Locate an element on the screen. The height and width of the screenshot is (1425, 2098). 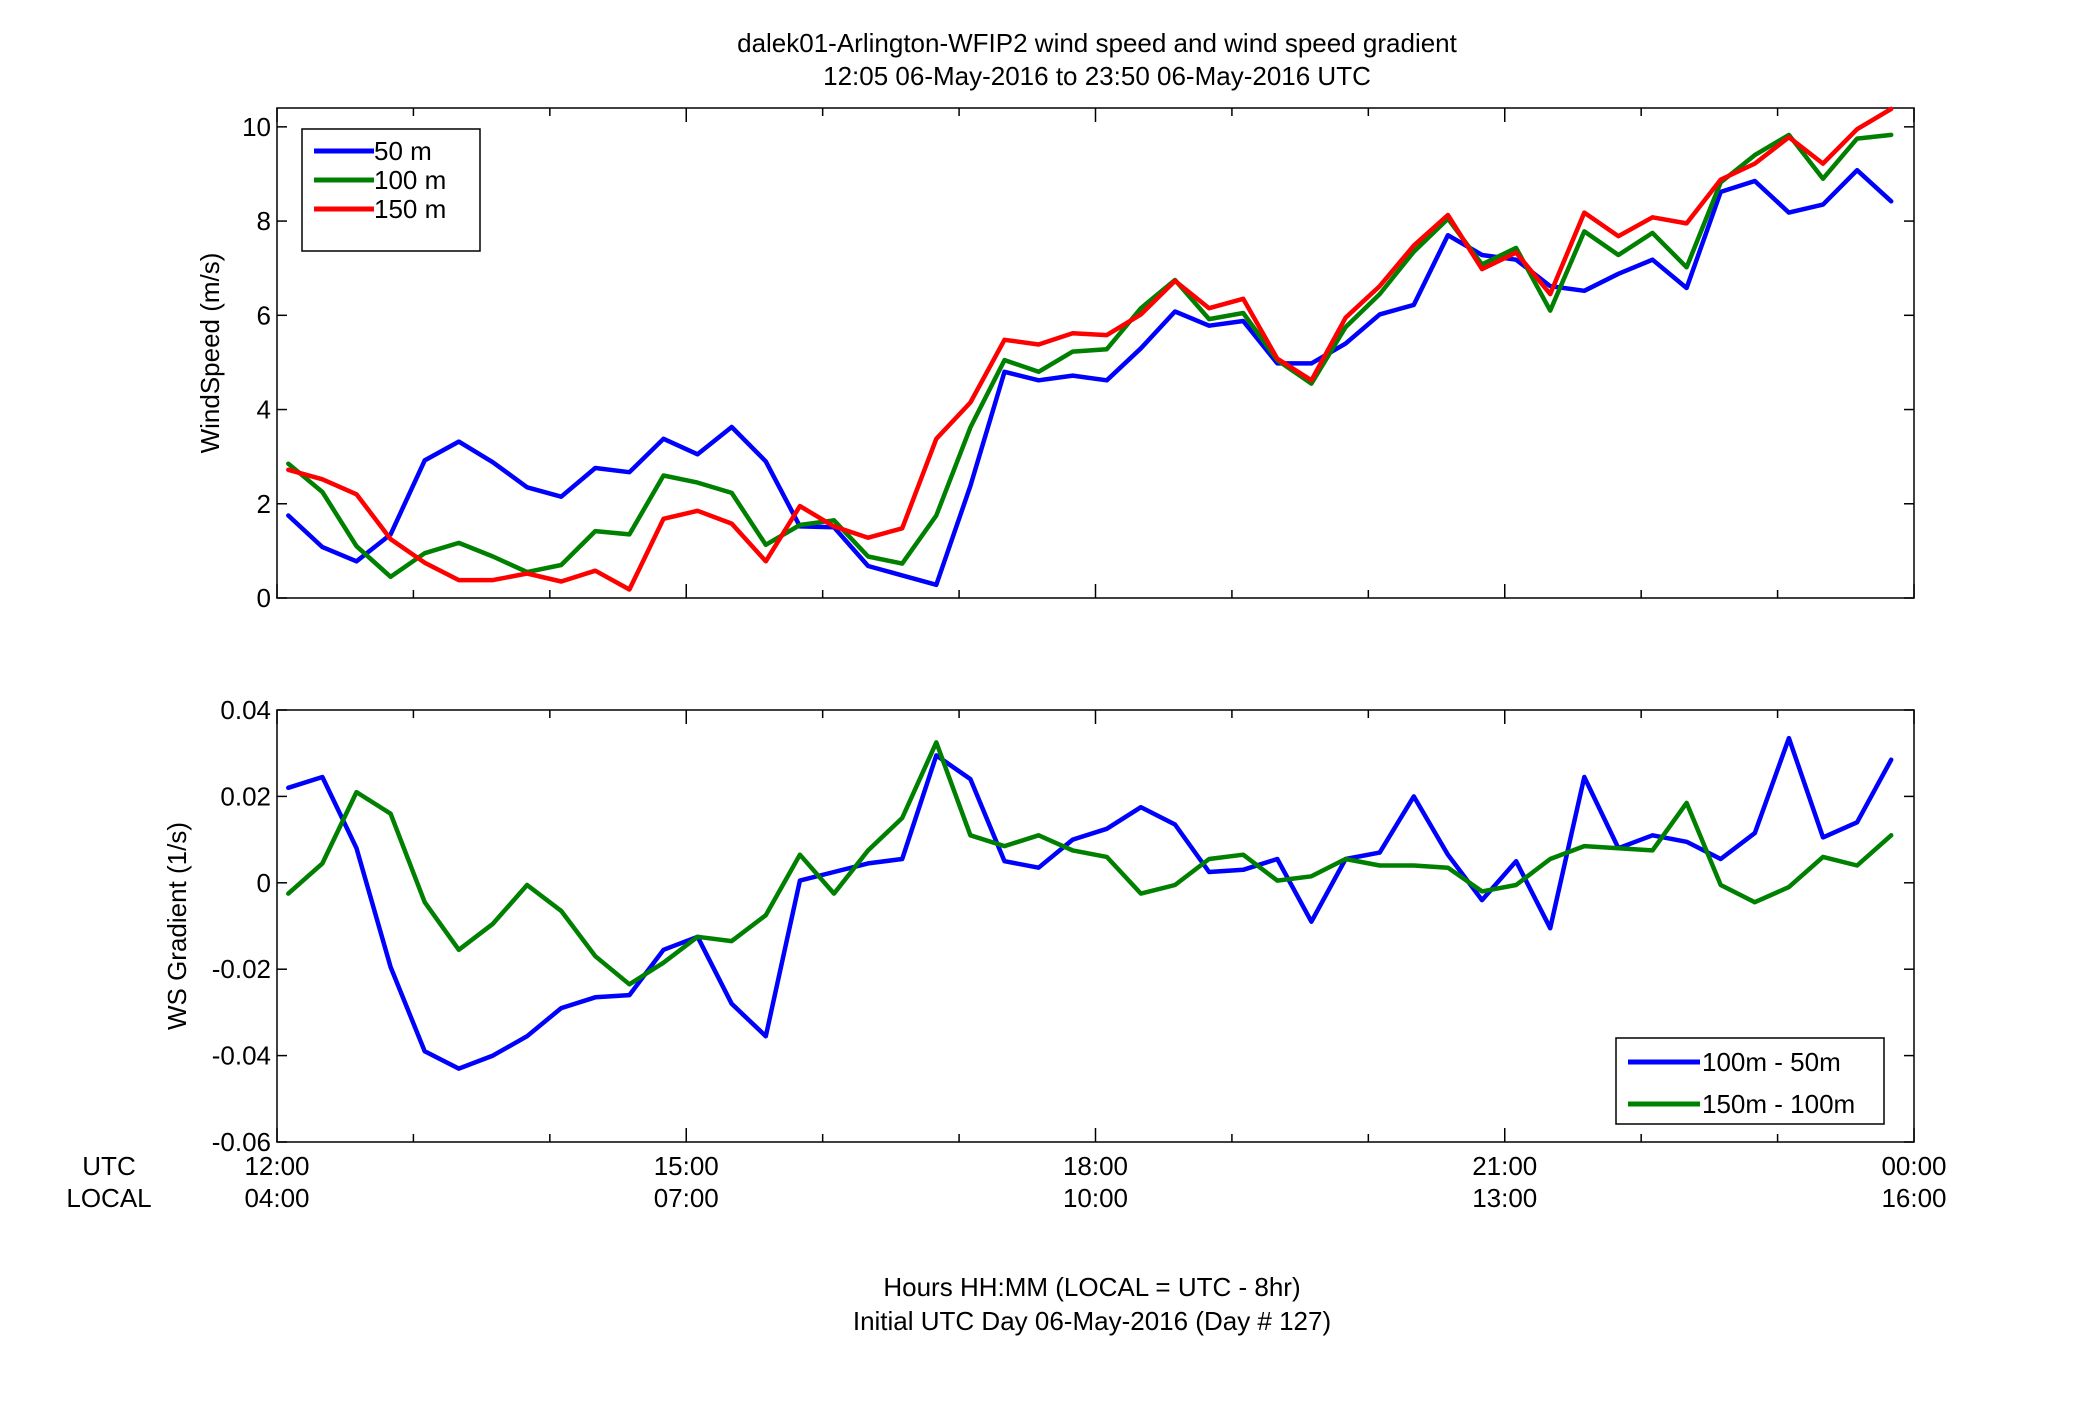
gradient-y-tick-label: -0.02 is located at coordinates (241, 969).